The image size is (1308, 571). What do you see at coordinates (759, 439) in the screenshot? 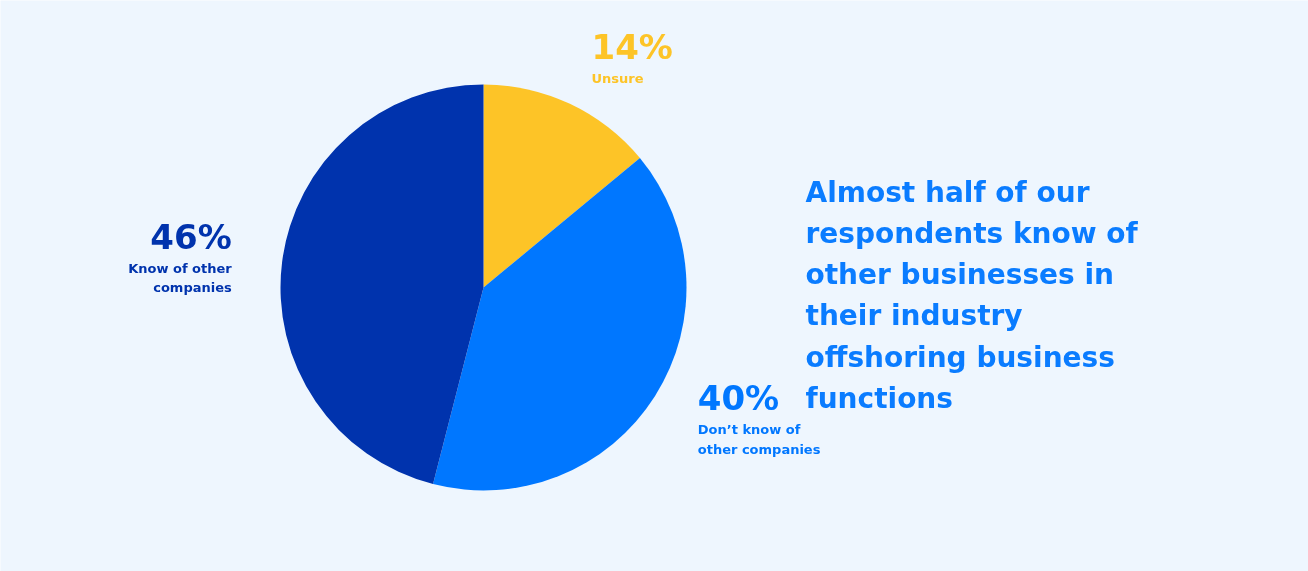
I see `slice-label: Don’t know of other companies` at bounding box center [759, 439].